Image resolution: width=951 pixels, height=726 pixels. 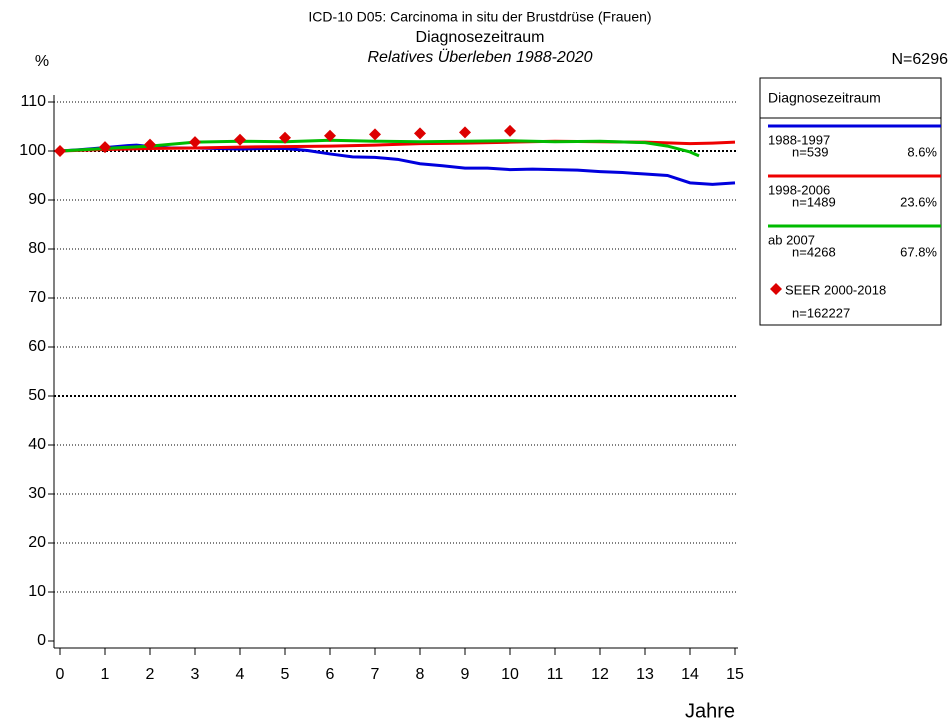 I want to click on y-tick-label: 20, so click(x=37, y=542).